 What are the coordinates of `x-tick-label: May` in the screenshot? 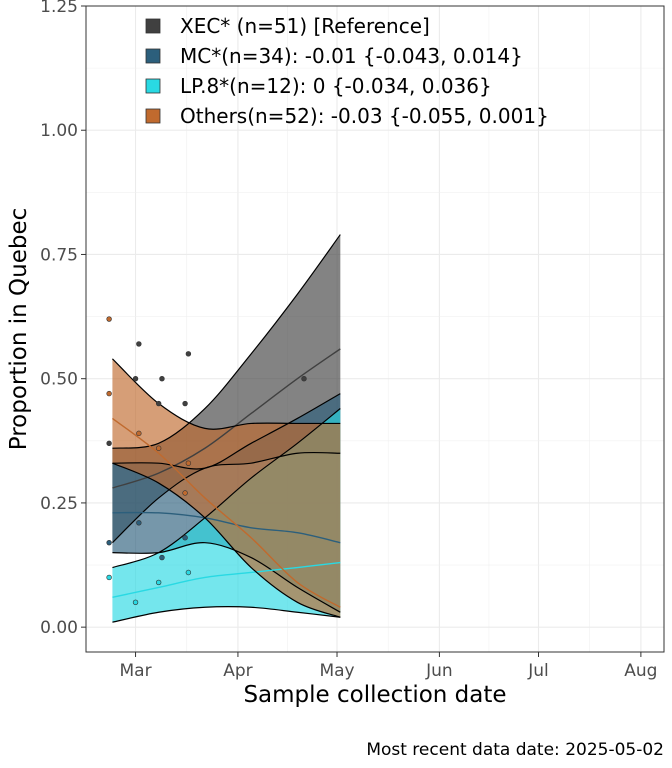 It's located at (336, 671).